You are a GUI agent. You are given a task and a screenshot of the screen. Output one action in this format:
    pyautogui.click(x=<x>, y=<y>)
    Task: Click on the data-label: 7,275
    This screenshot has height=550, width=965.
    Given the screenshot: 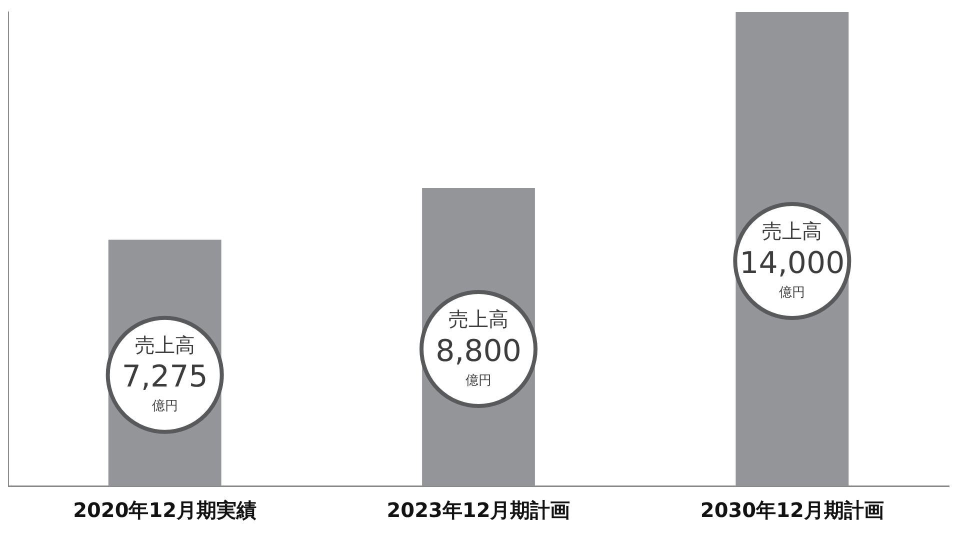 What is the action you would take?
    pyautogui.click(x=165, y=377)
    